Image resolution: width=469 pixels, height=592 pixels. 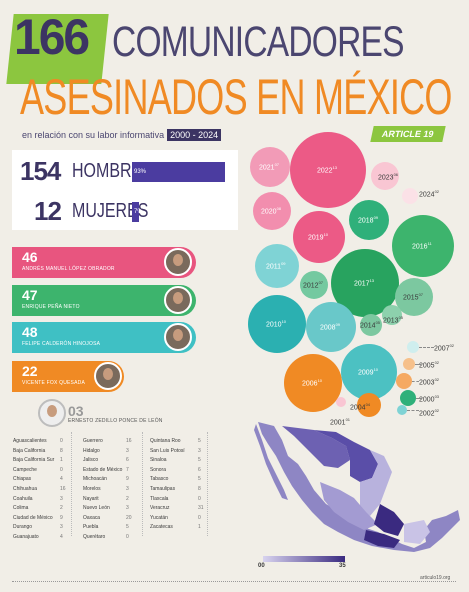 I want to click on women-percent: 7%, so click(x=138, y=212).